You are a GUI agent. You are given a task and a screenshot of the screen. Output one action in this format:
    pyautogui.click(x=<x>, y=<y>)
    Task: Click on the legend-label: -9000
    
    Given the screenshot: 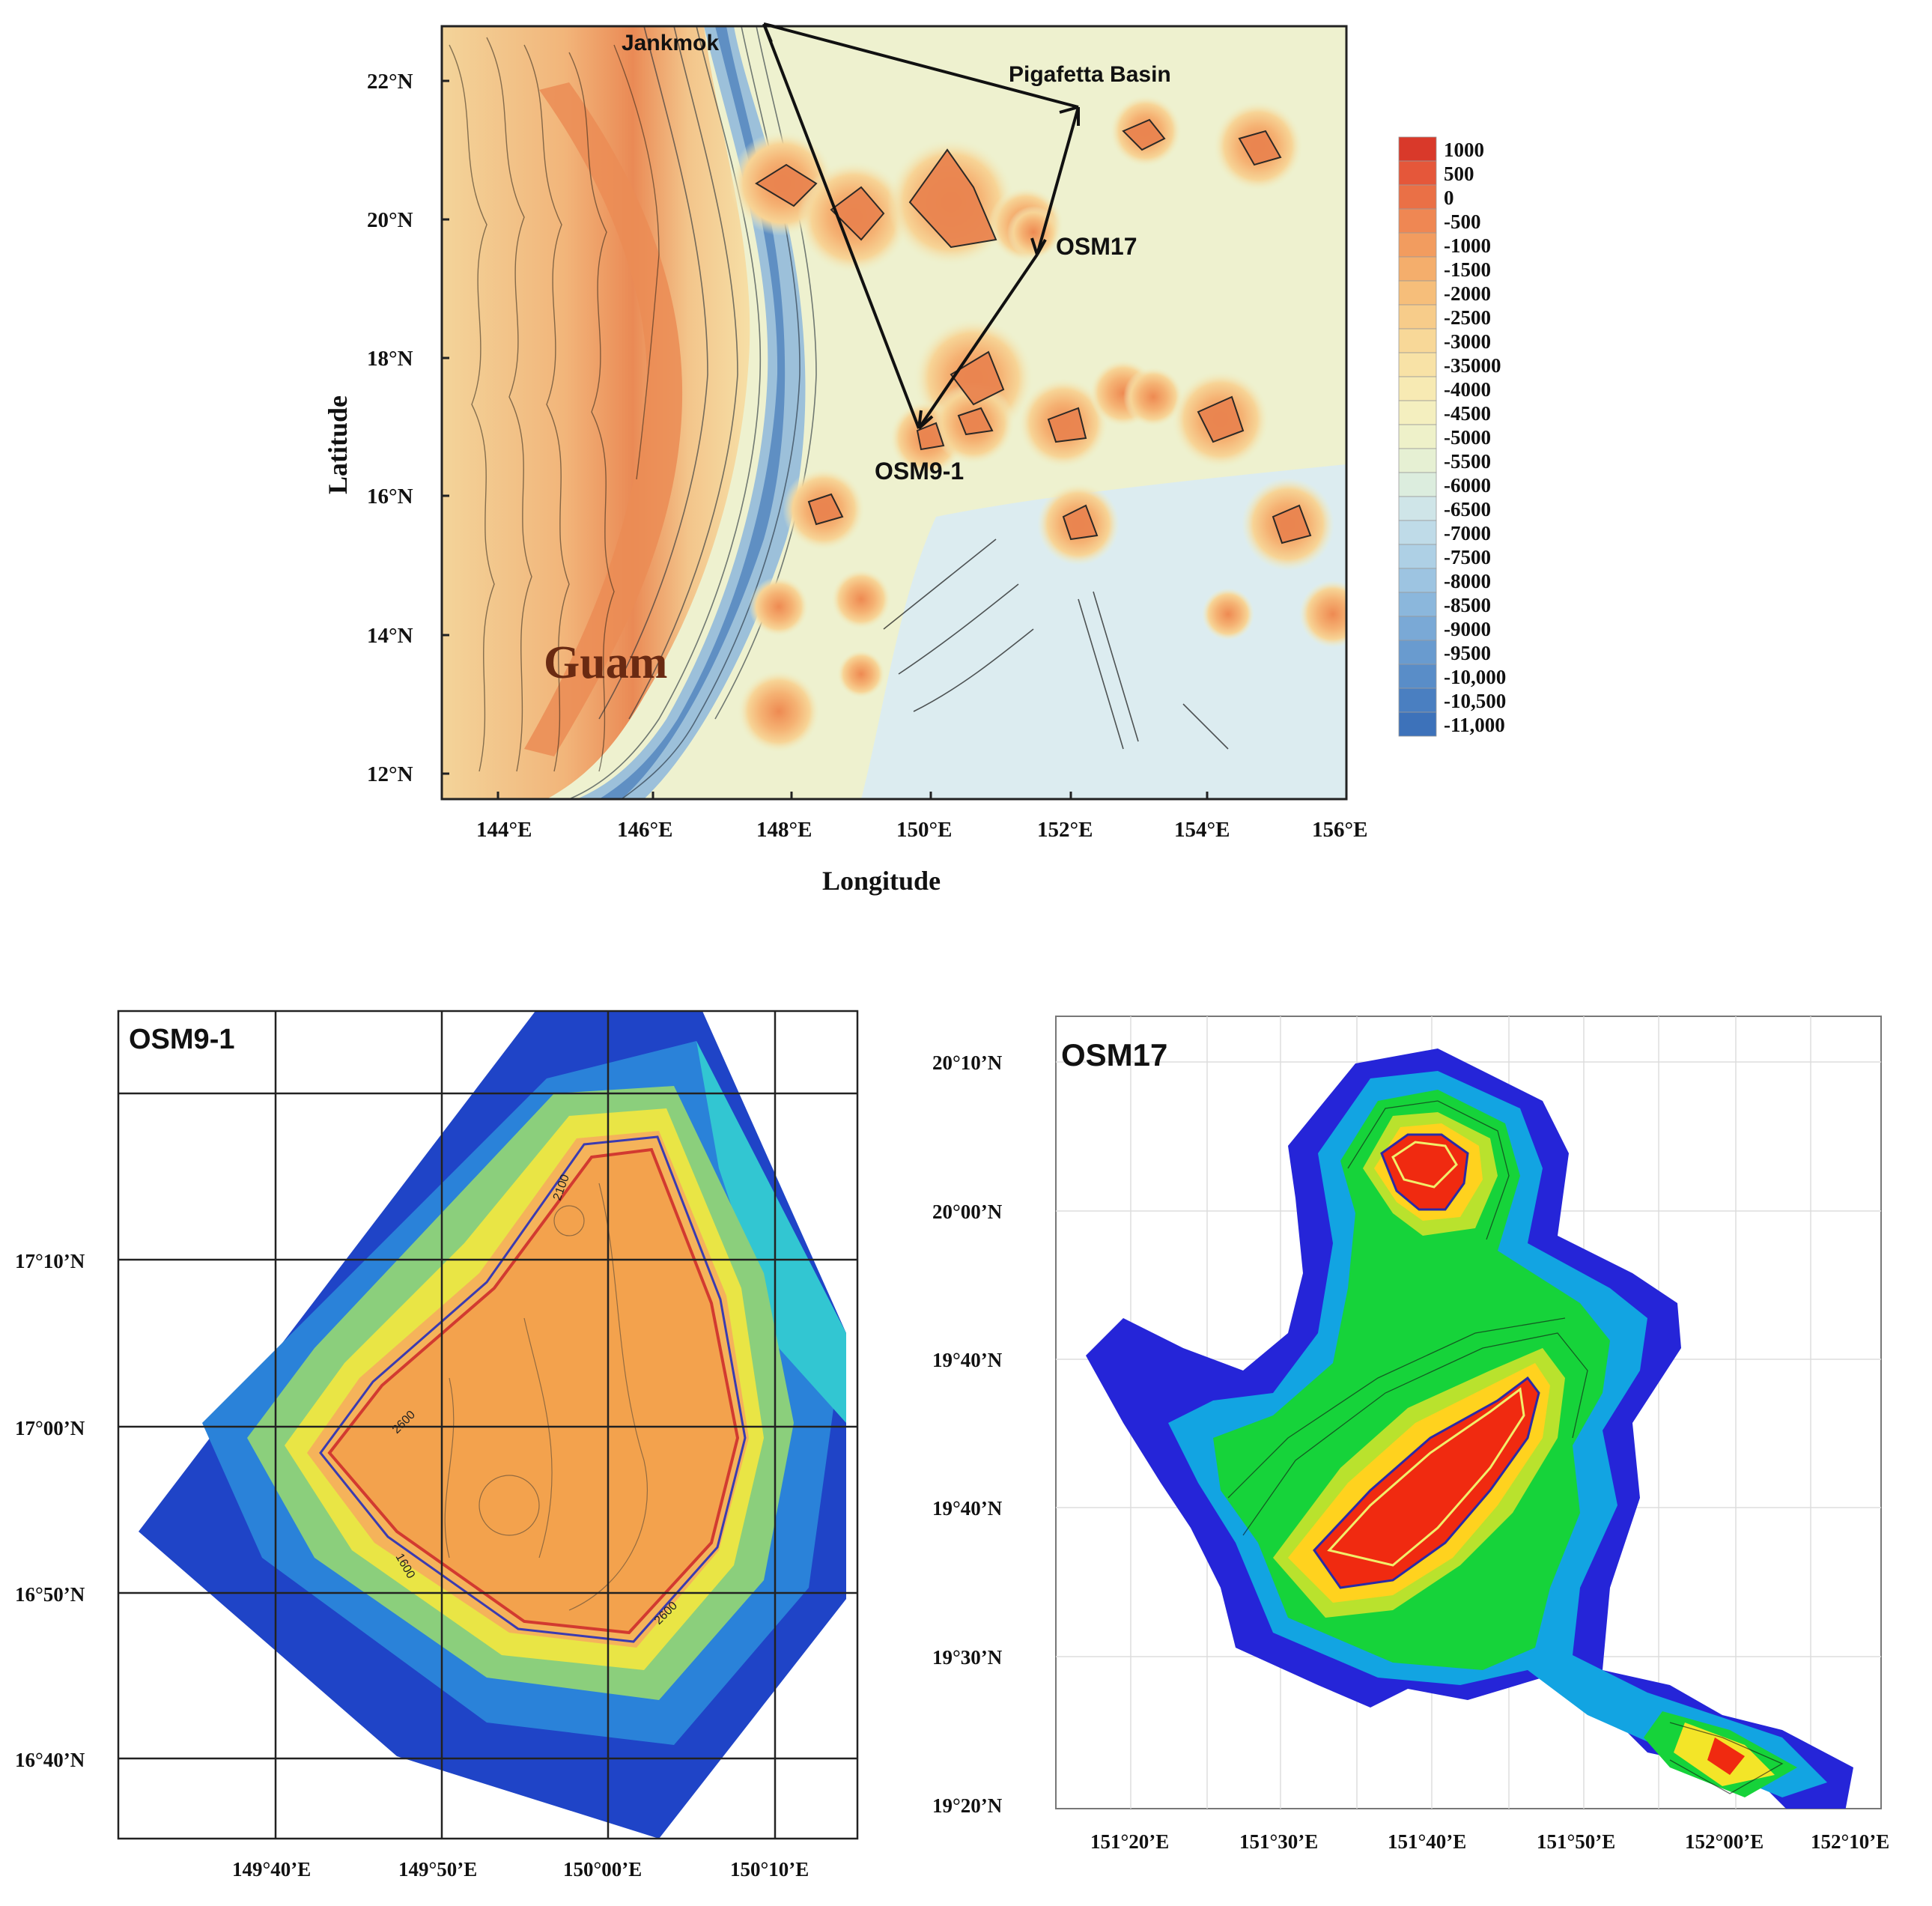 What is the action you would take?
    pyautogui.click(x=1467, y=629)
    